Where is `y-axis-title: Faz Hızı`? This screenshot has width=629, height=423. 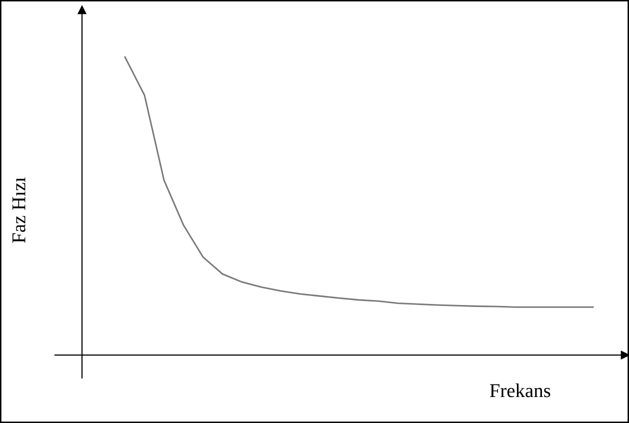 y-axis-title: Faz Hızı is located at coordinates (19, 210).